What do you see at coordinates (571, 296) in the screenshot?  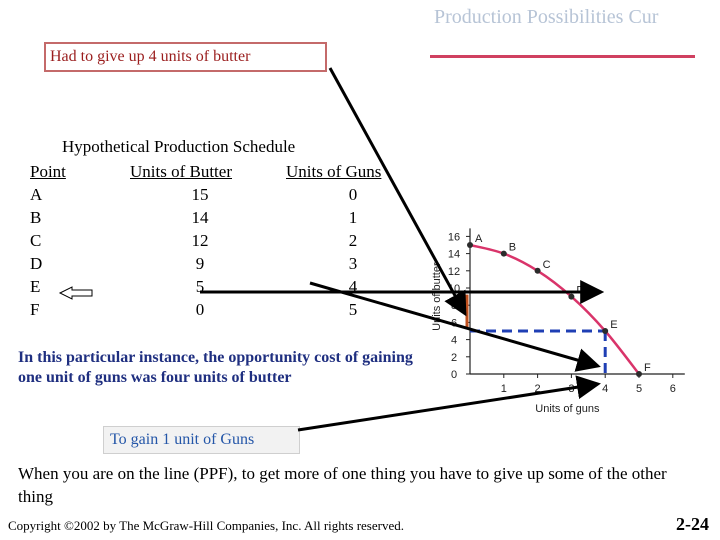 I see `data-point-d` at bounding box center [571, 296].